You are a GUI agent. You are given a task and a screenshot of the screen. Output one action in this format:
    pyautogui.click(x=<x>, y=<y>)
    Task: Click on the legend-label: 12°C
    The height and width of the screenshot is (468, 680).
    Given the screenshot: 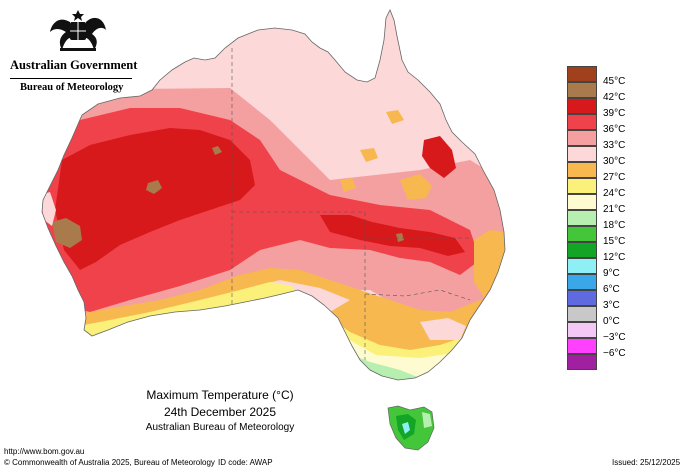 What is the action you would take?
    pyautogui.click(x=614, y=257)
    